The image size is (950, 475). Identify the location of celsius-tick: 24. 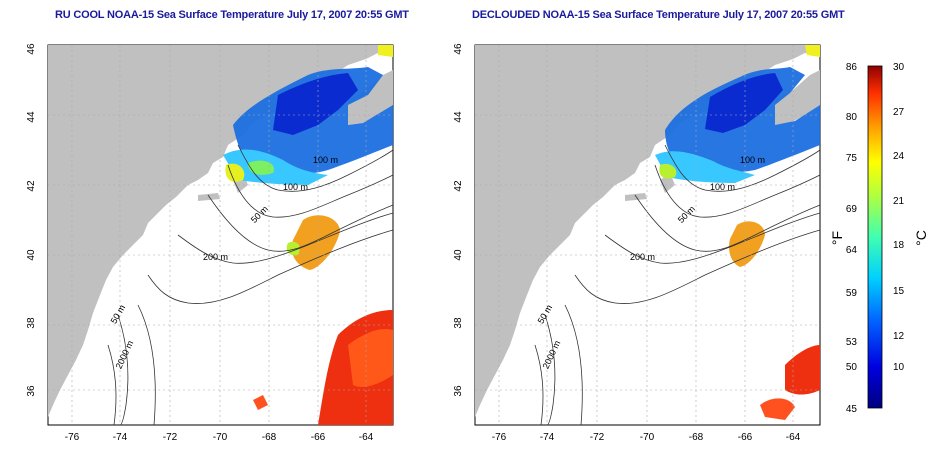
(899, 156).